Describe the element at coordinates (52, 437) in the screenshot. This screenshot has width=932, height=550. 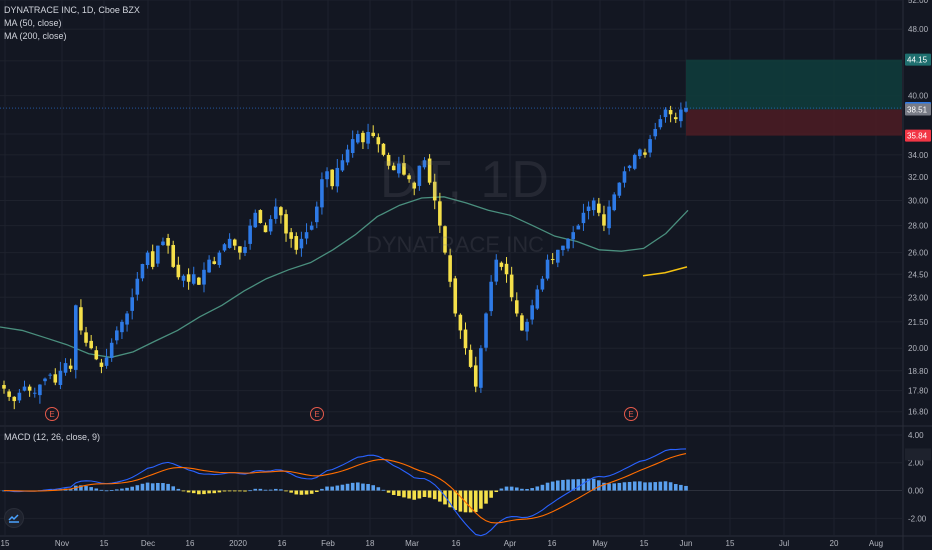
I see `legend-macd: MACD (12, 26, close, 9)` at that location.